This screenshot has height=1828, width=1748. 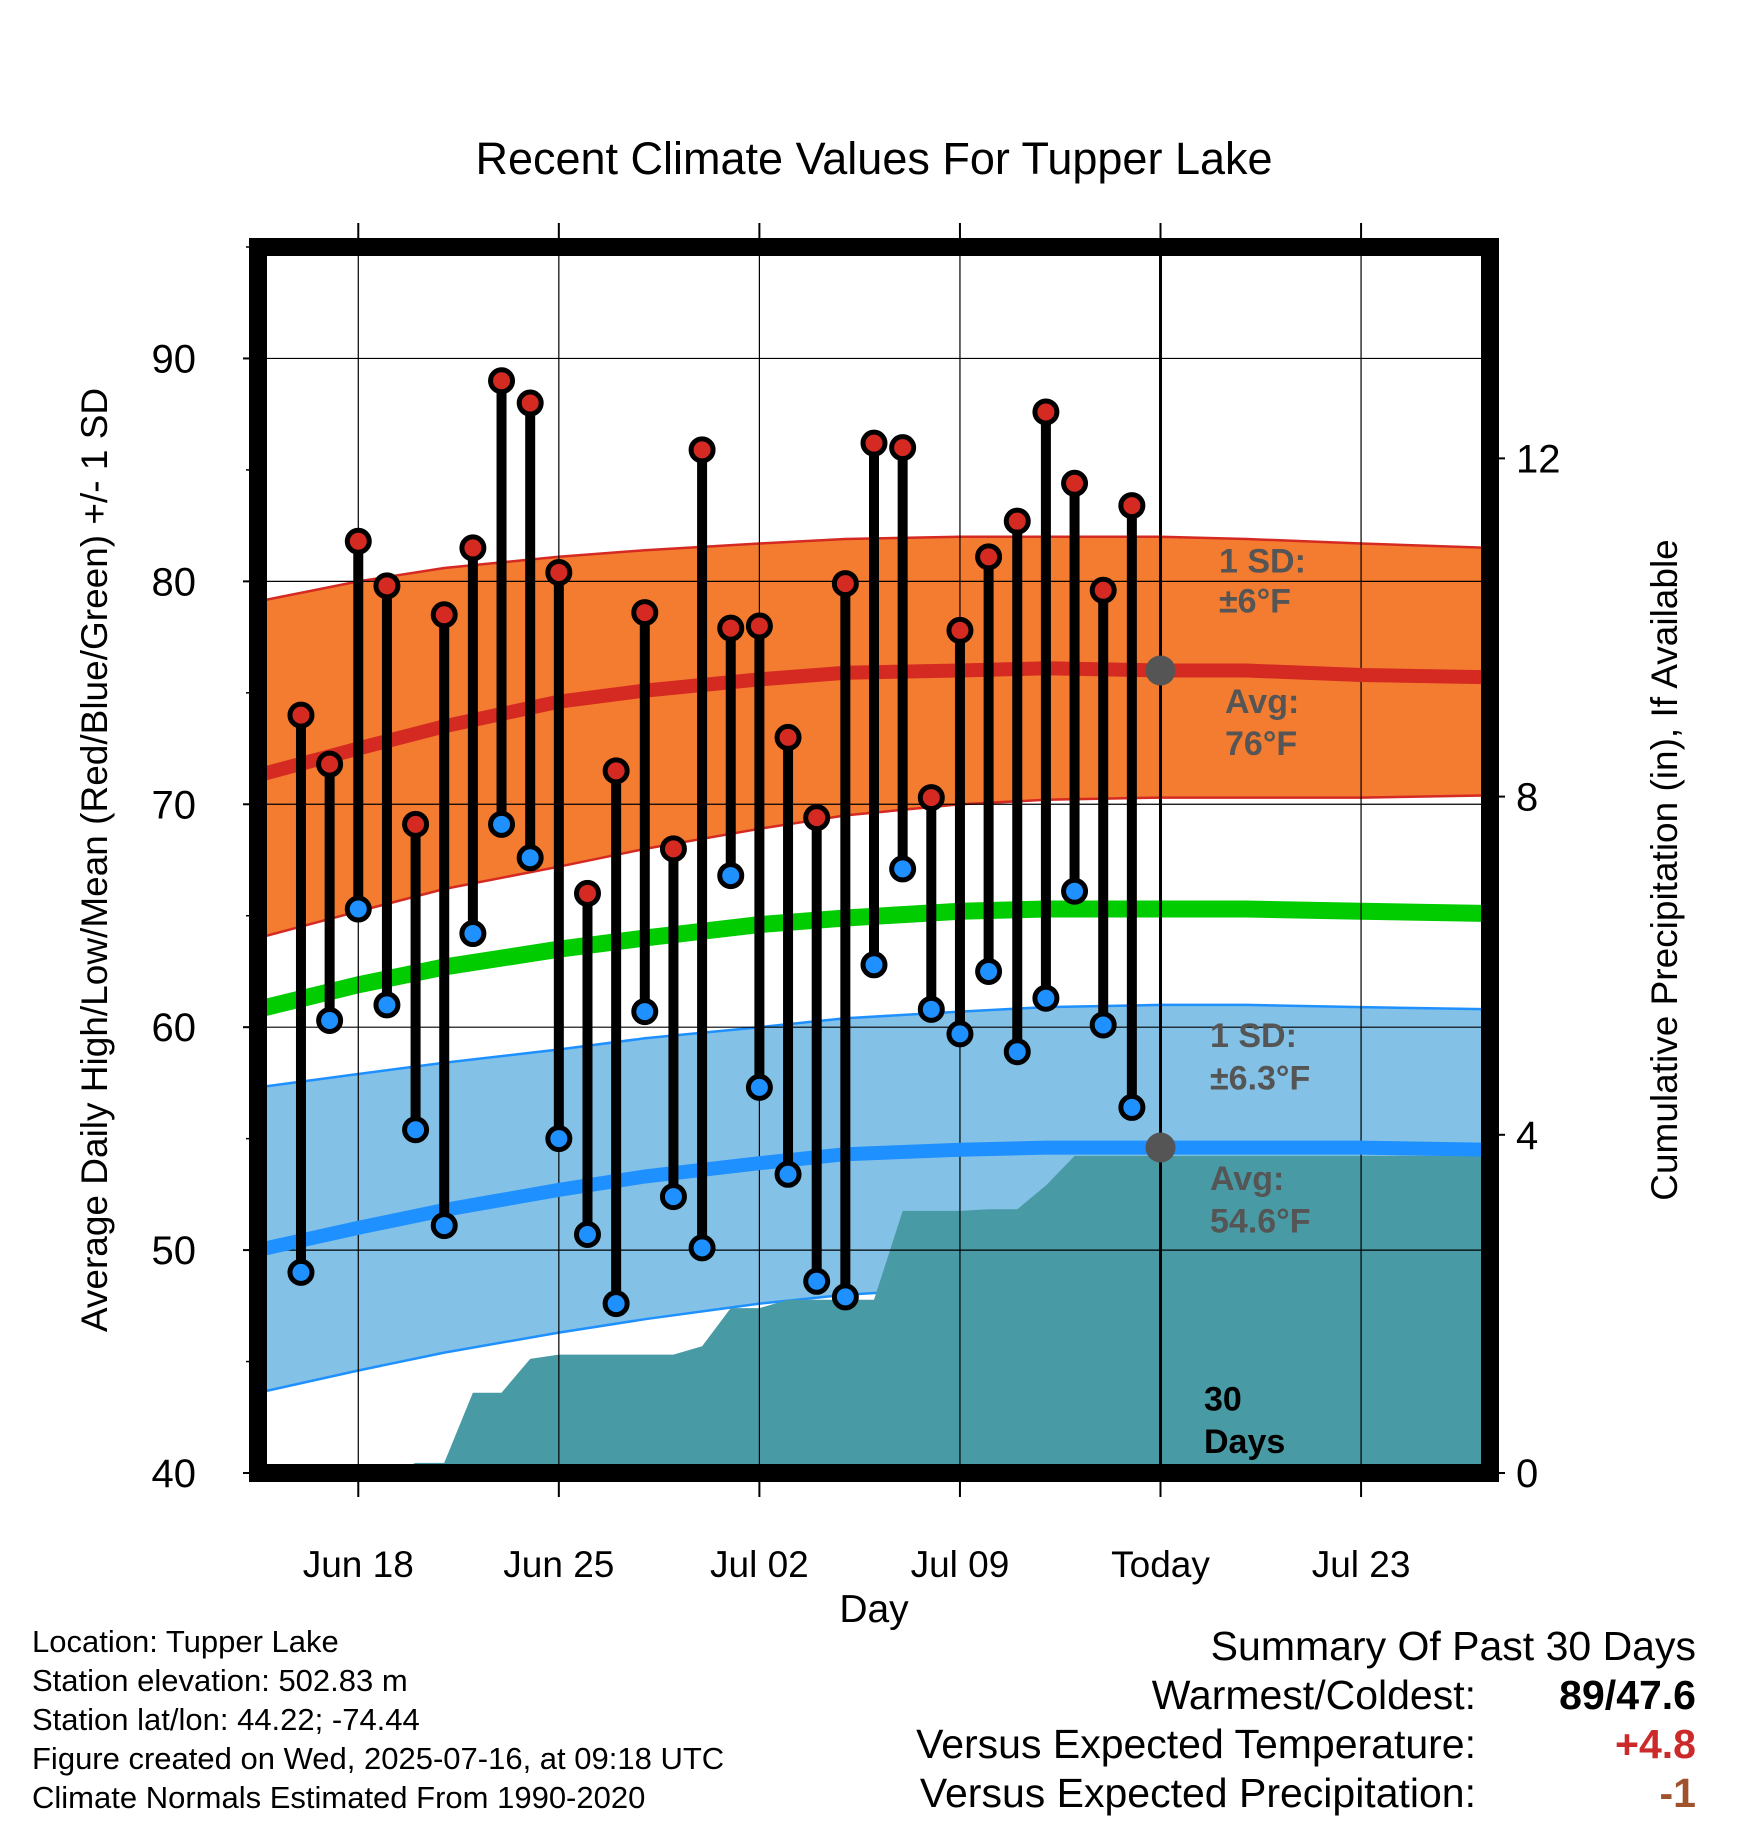 I want to click on low-sd-value: ±6.3°F, so click(x=1260, y=1079).